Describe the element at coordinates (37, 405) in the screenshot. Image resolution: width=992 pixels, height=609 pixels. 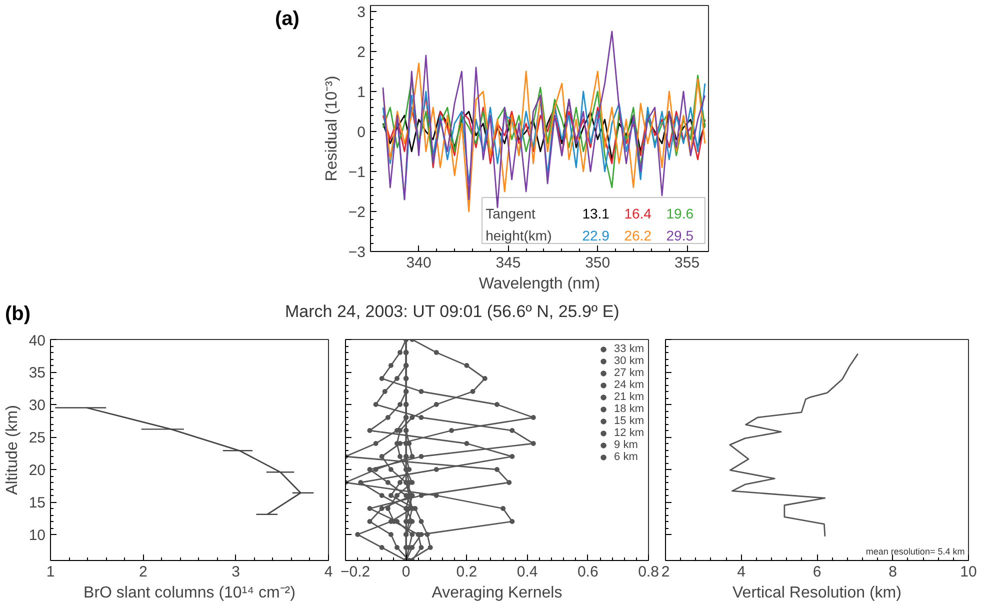
I see `y-tick-label: 30` at that location.